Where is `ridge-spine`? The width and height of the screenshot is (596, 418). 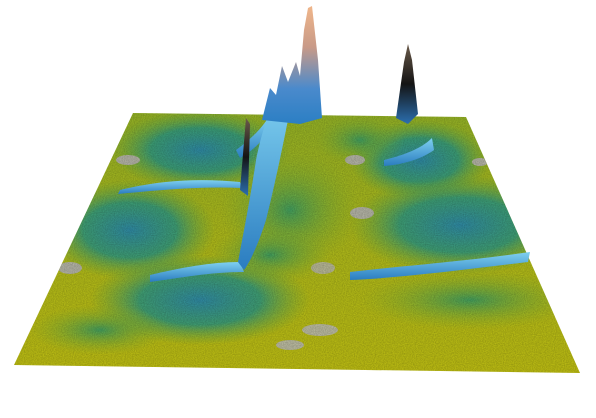 ridge-spine is located at coordinates (264, 183).